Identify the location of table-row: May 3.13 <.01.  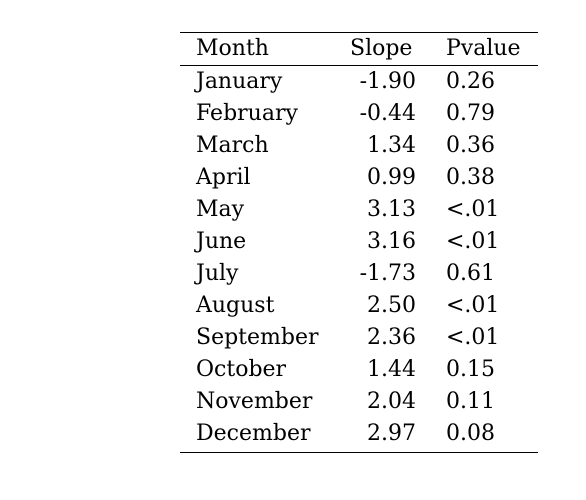
(359, 210).